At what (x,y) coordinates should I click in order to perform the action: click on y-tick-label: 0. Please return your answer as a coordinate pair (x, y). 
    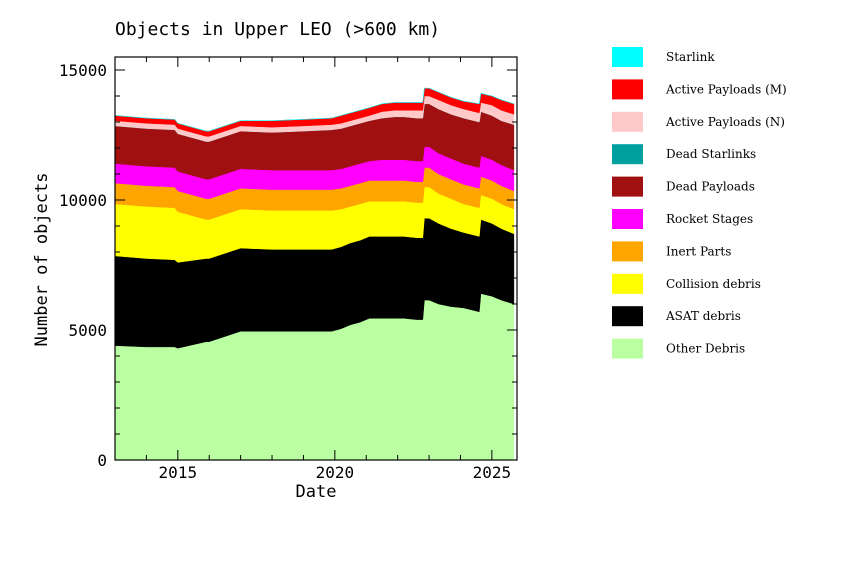
    Looking at the image, I should click on (102, 460).